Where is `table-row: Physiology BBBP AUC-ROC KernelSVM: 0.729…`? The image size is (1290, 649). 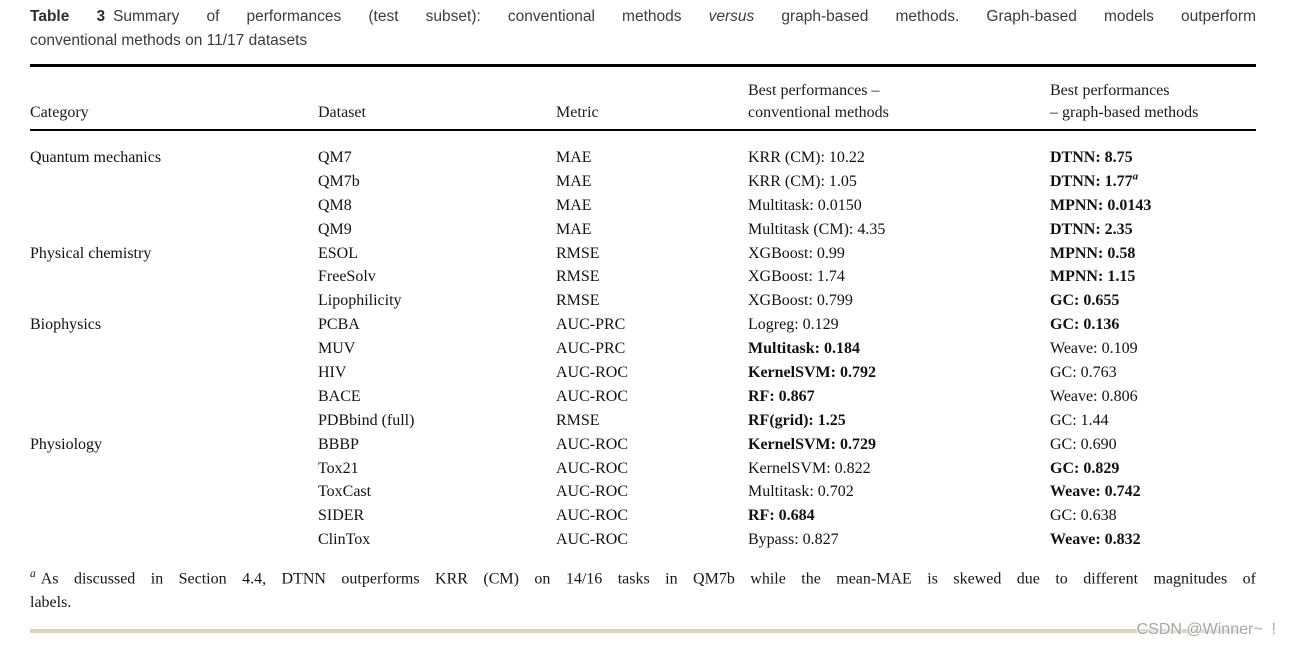
table-row: Physiology BBBP AUC-ROC KernelSVM: 0.729… is located at coordinates (643, 445).